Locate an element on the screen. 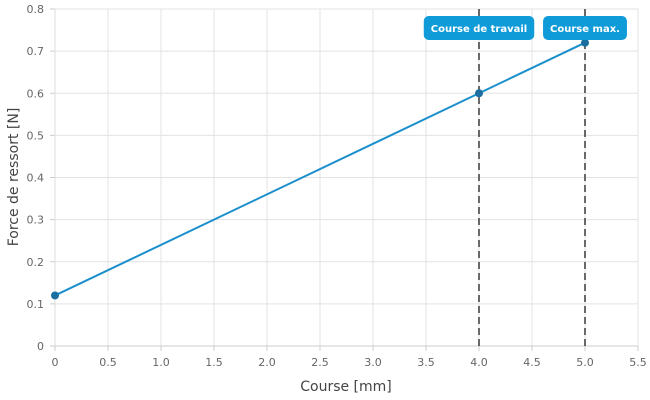 The height and width of the screenshot is (400, 650). y-tick-label: 0 is located at coordinates (40, 346).